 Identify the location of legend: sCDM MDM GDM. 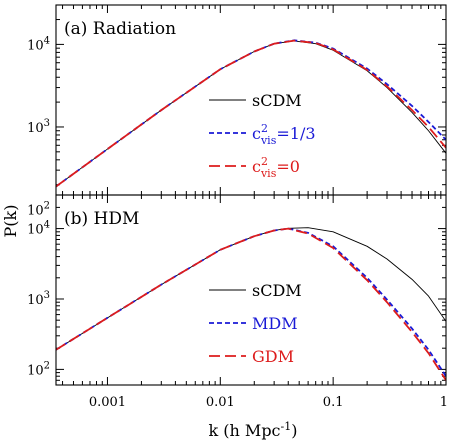
(255, 323).